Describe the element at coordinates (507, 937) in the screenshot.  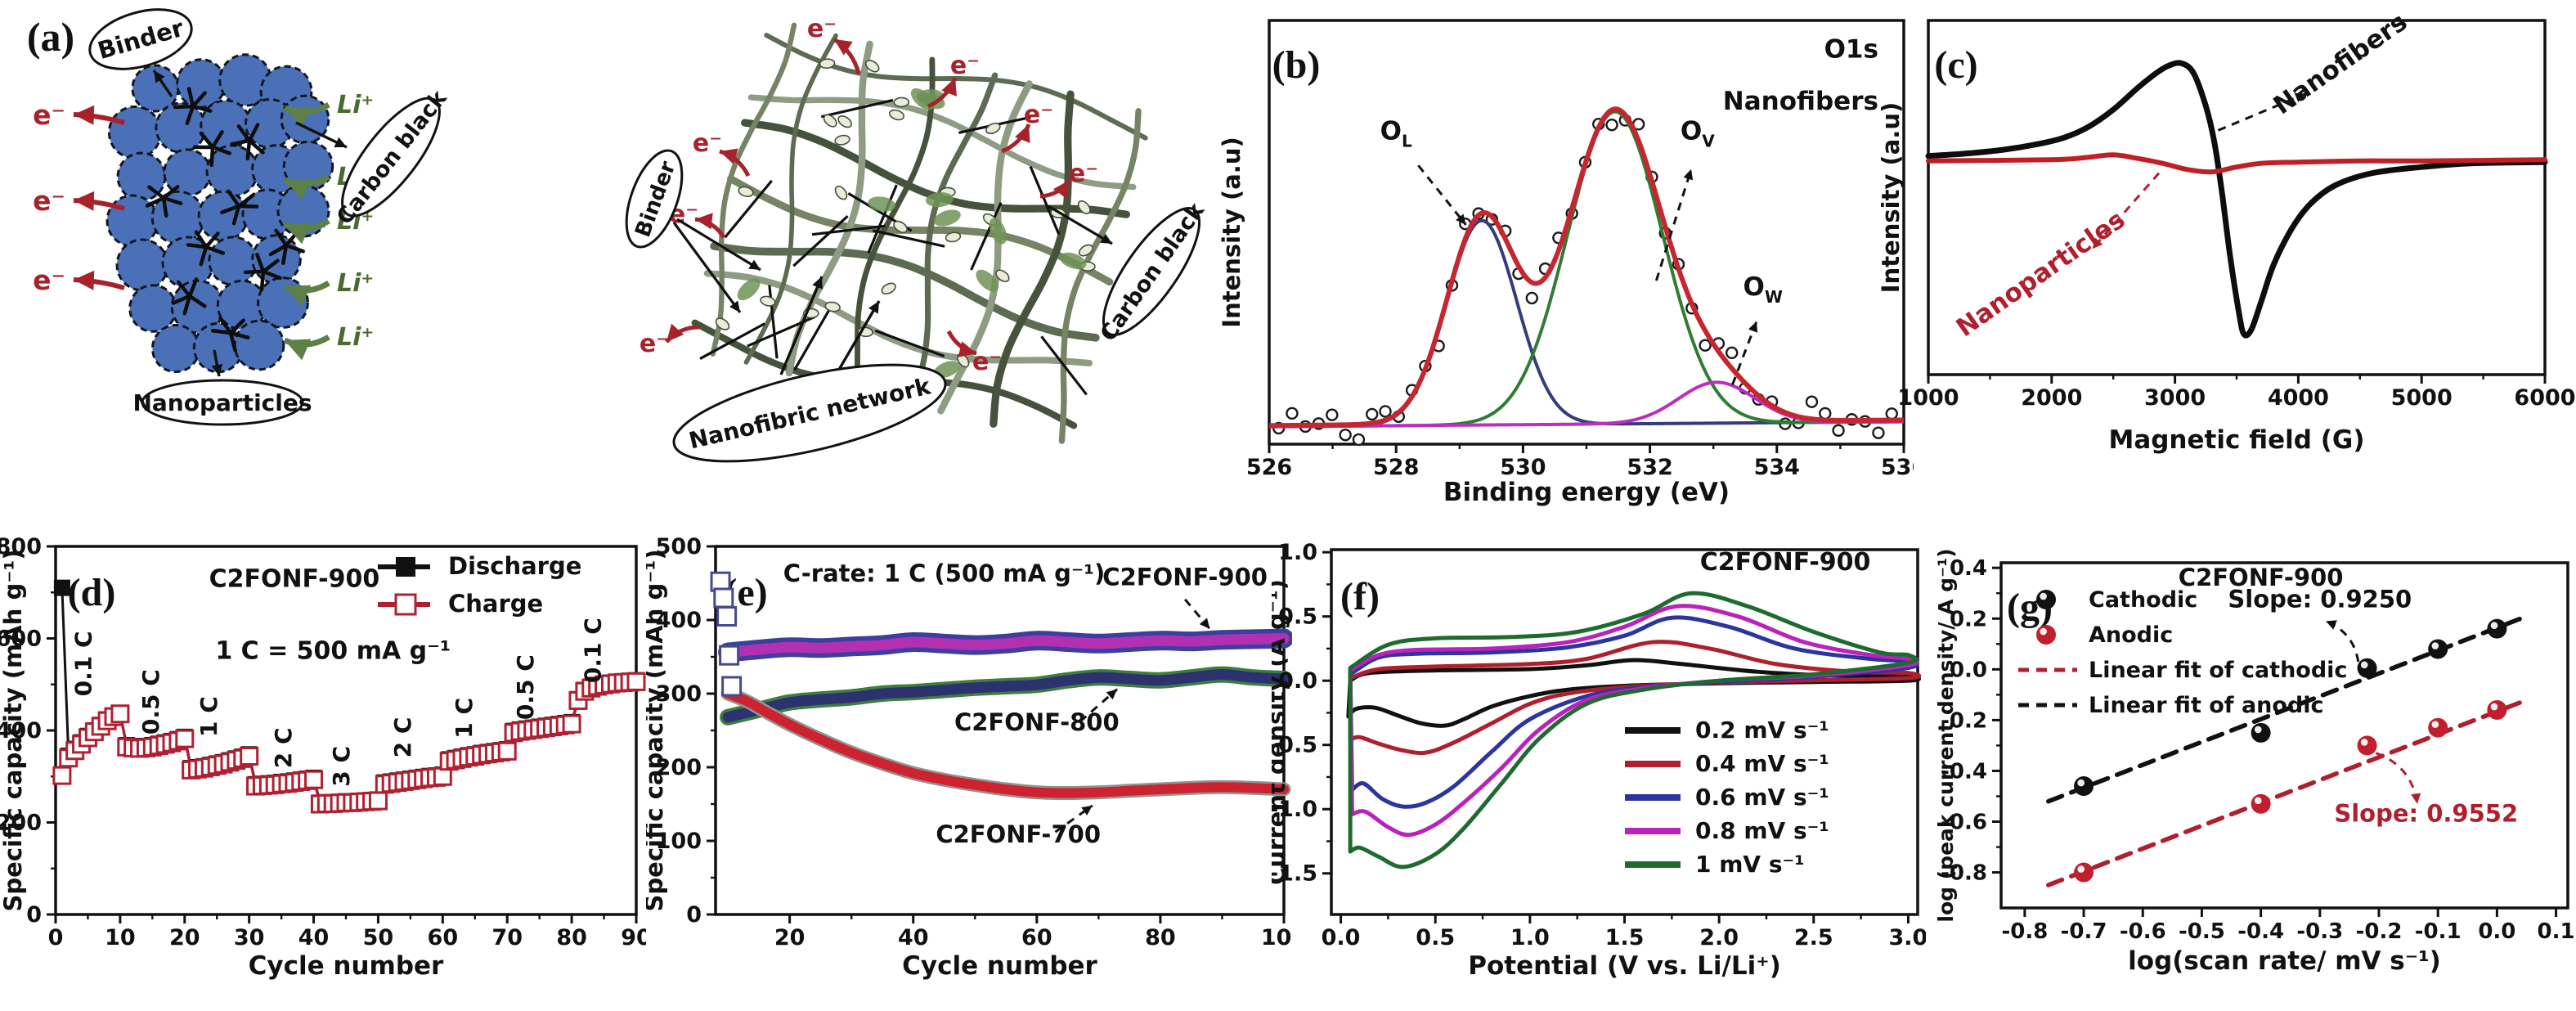
I see `x-tick-label: 70` at that location.